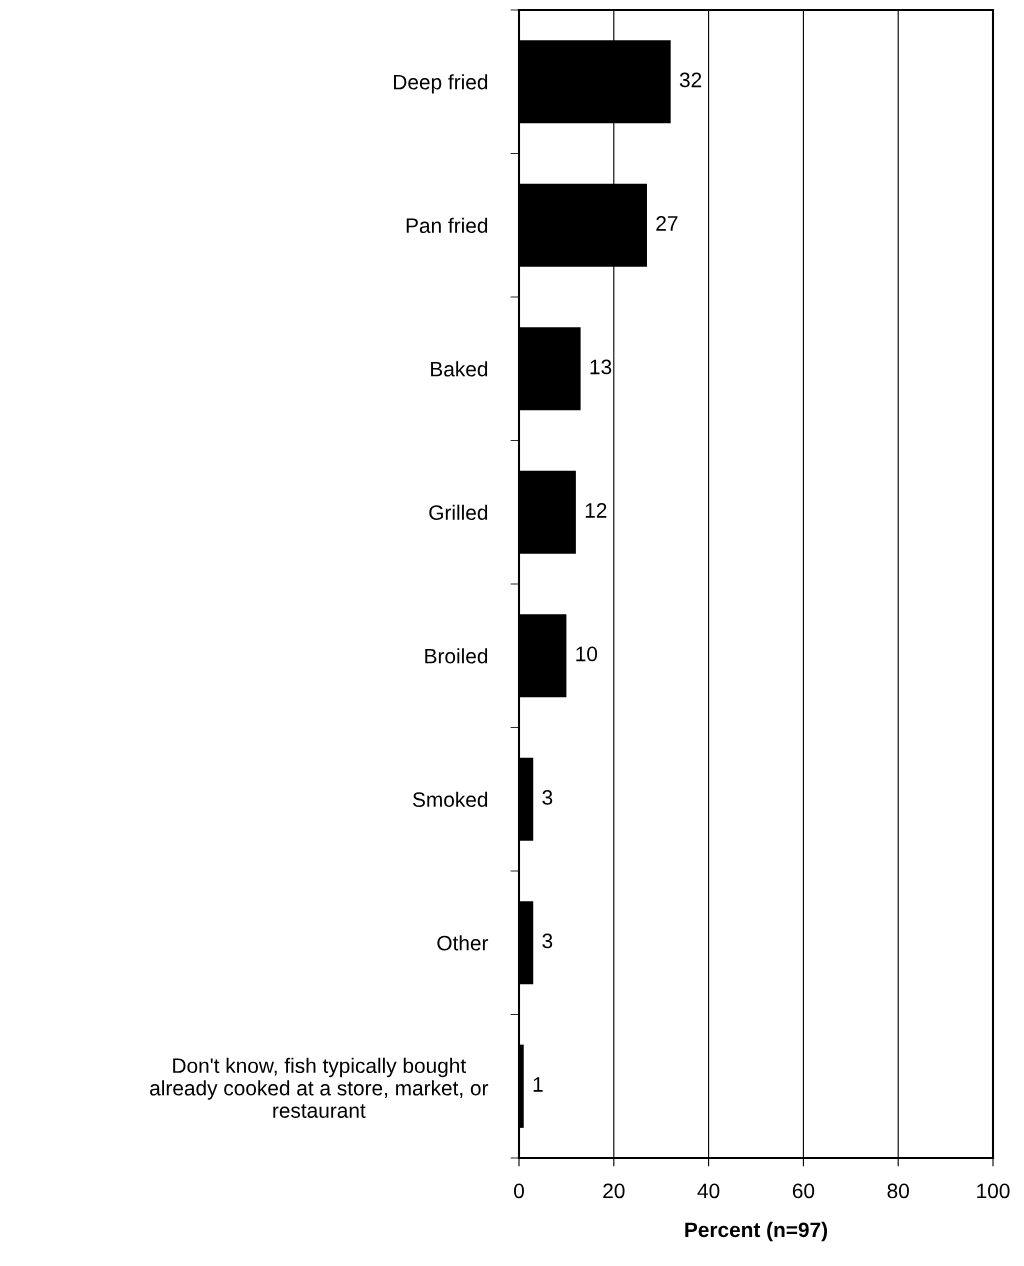 The height and width of the screenshot is (1266, 1024). I want to click on data-label: 13, so click(601, 367).